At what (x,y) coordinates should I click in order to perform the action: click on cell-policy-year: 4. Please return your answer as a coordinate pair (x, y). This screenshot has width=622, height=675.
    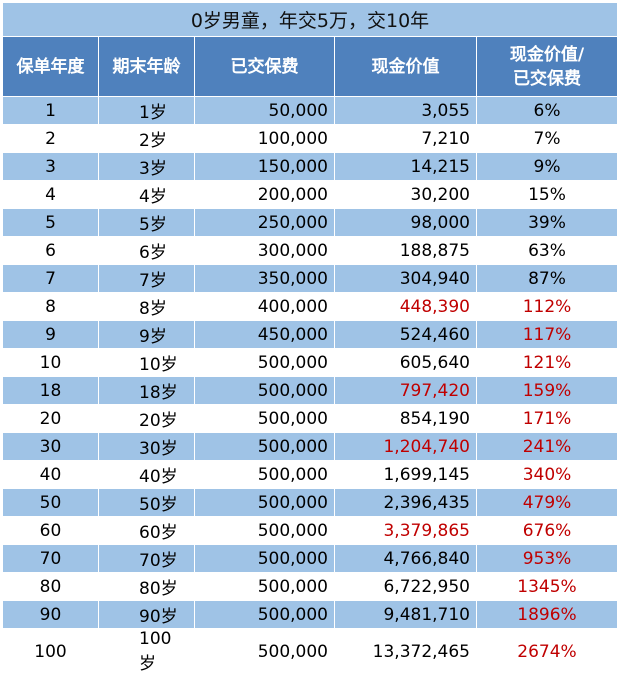
    Looking at the image, I should click on (50, 194).